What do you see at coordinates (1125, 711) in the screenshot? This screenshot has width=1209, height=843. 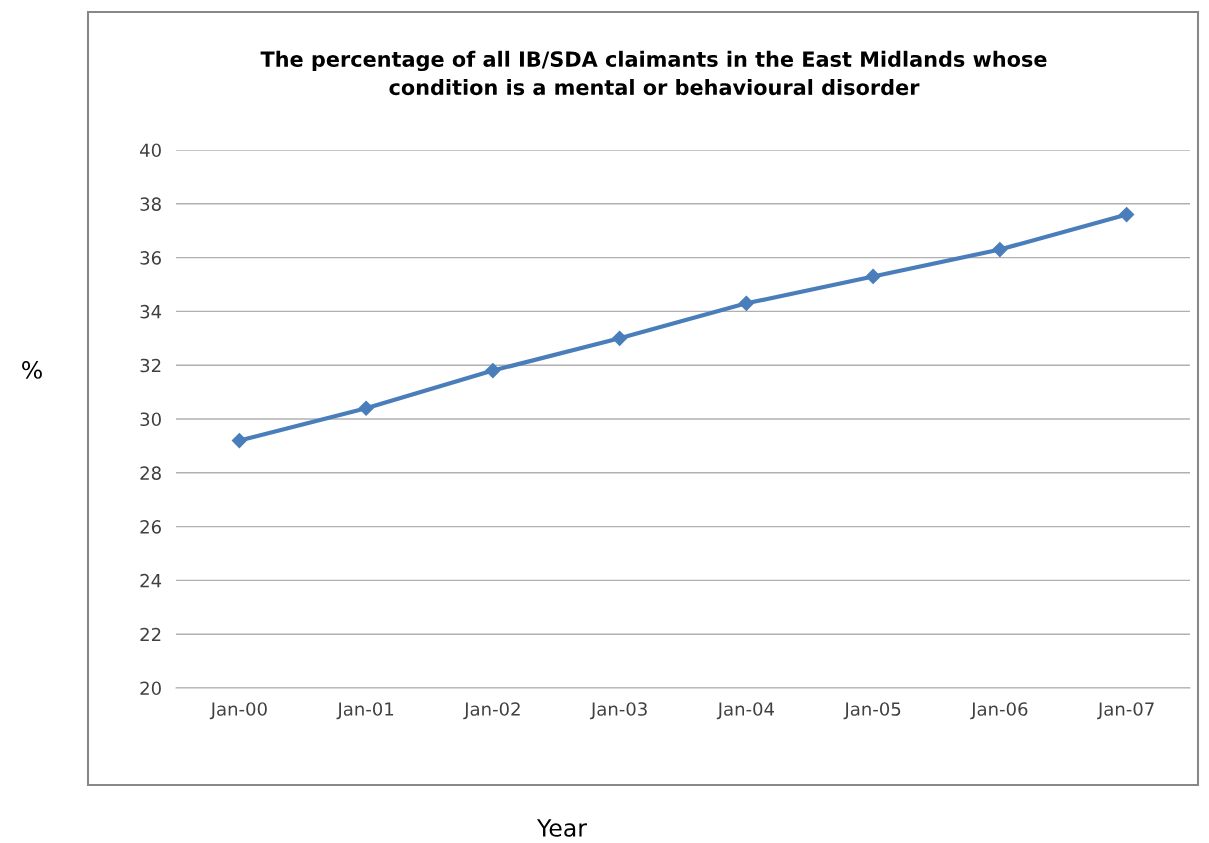 I see `x-tick-label: Jan-07` at bounding box center [1125, 711].